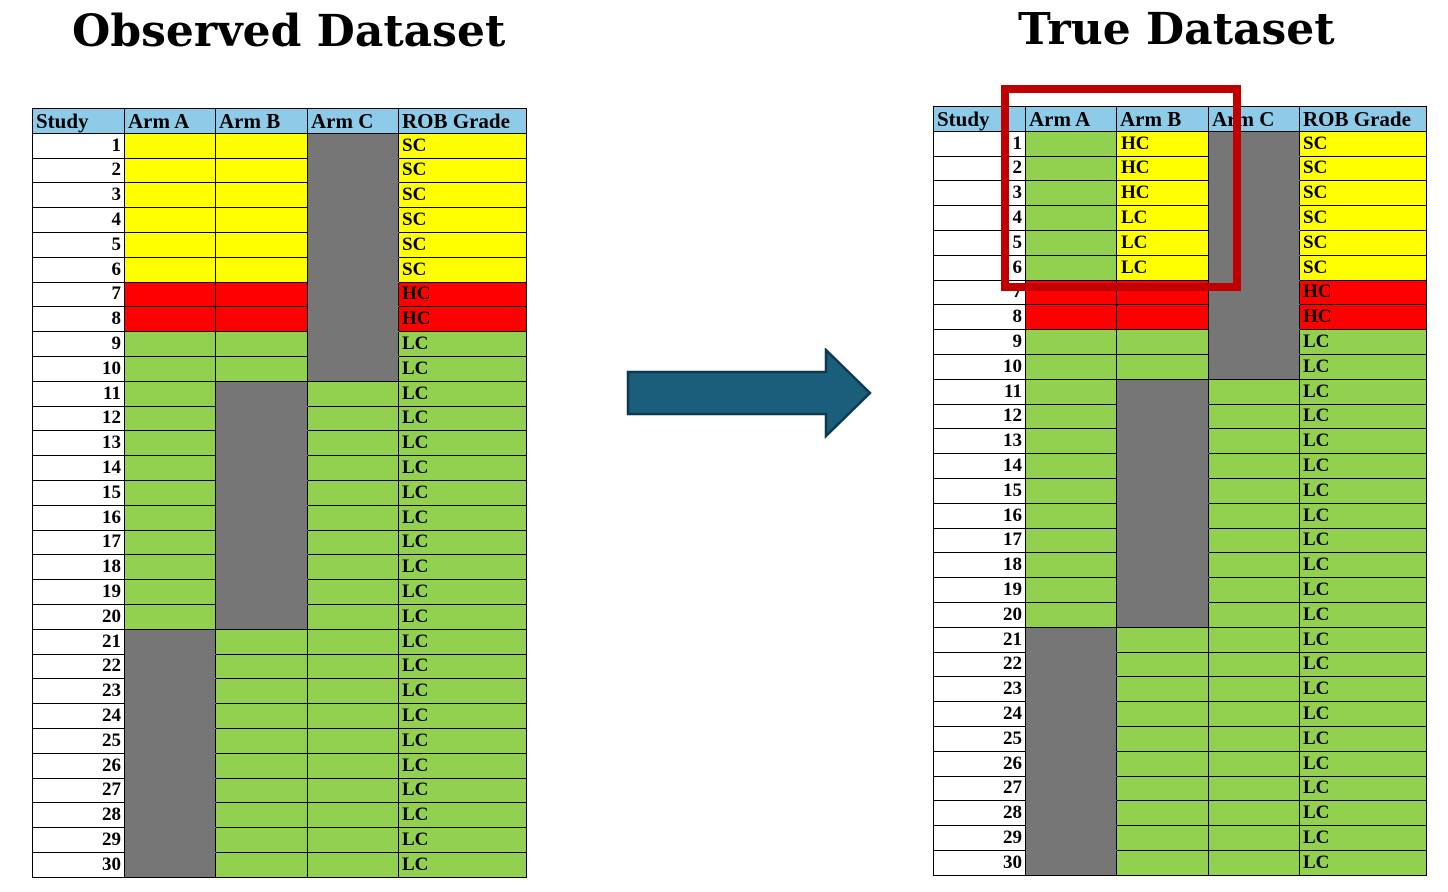 The width and height of the screenshot is (1448, 892). Describe the element at coordinates (1176, 29) in the screenshot. I see `true-dataset-title: True Dataset` at that location.